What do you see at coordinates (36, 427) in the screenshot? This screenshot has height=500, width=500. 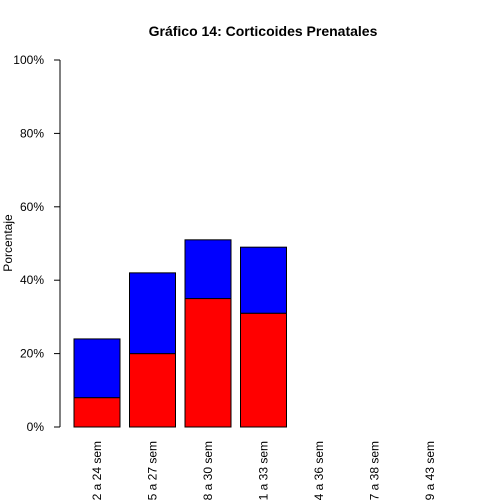 I see `y-tick-label: 0%` at bounding box center [36, 427].